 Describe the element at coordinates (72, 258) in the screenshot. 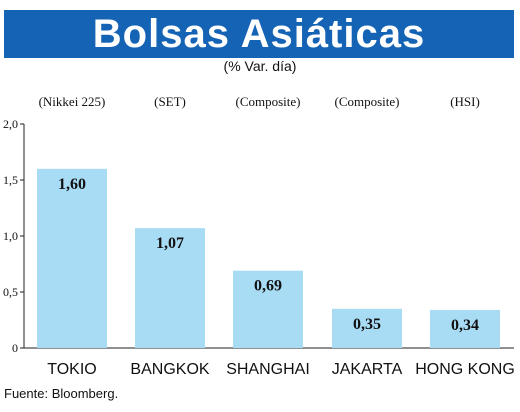

I see `bar-tokio` at that location.